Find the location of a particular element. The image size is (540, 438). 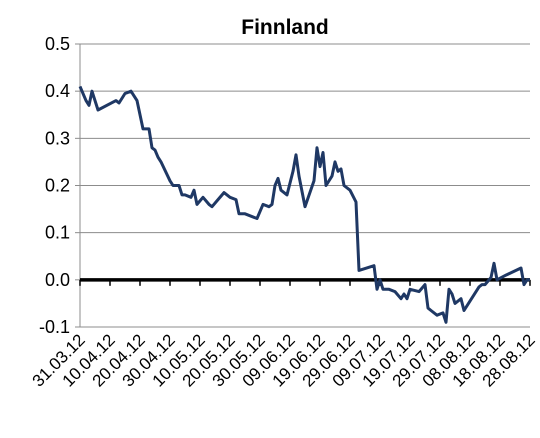

y-tick-label: 0.3 is located at coordinates (57, 138).